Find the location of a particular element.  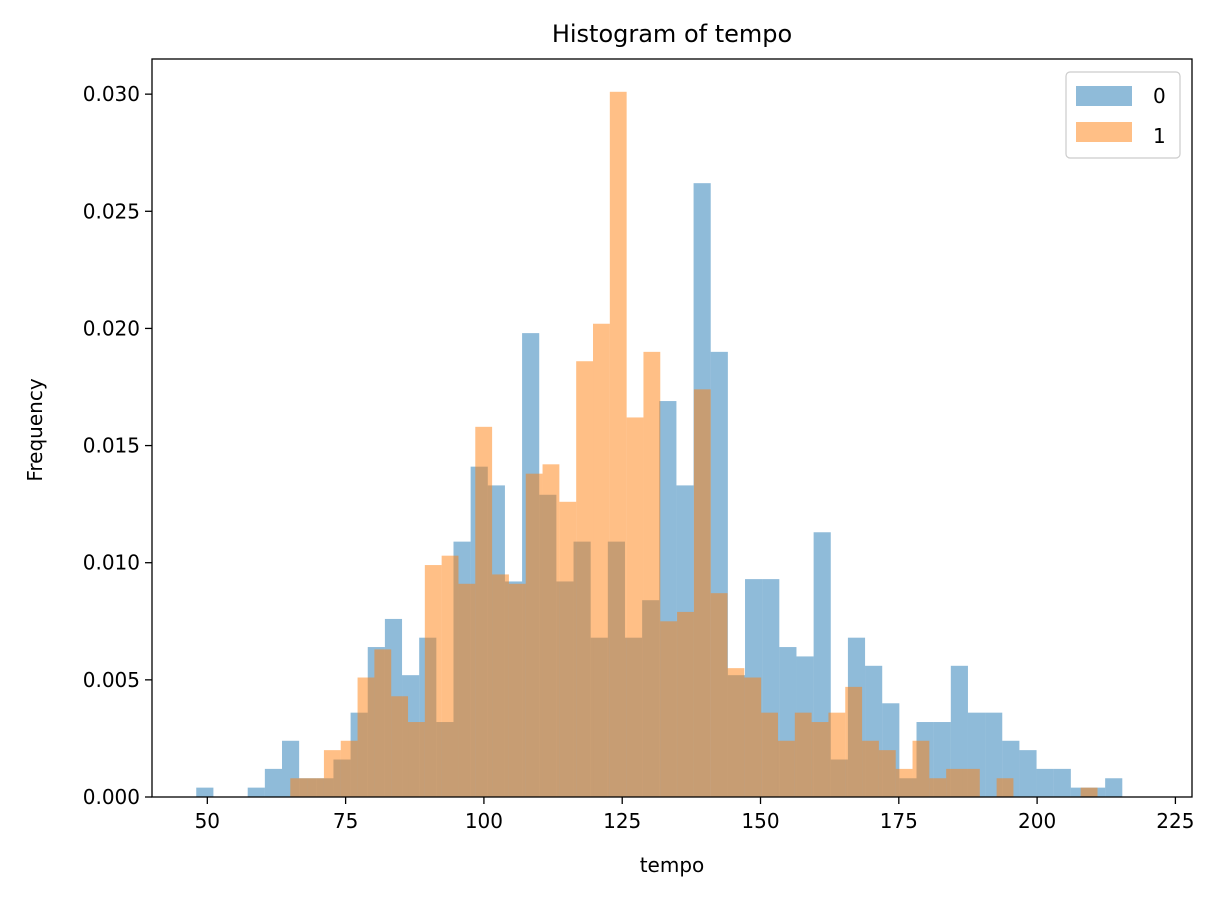

chart-title: Histogram of tempo is located at coordinates (672, 34).